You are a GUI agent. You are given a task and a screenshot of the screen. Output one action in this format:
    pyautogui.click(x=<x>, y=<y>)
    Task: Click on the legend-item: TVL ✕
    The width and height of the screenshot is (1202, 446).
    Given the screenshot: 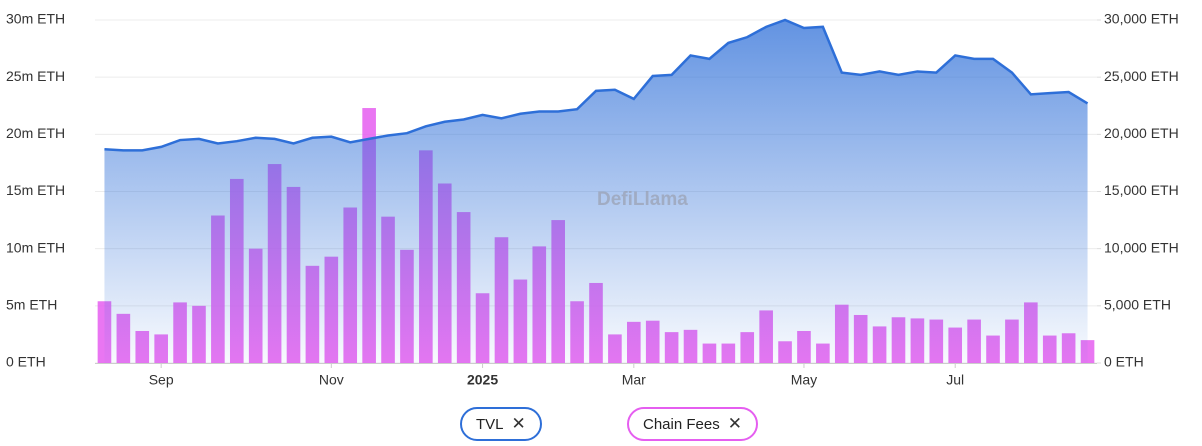 What is the action you would take?
    pyautogui.click(x=501, y=424)
    